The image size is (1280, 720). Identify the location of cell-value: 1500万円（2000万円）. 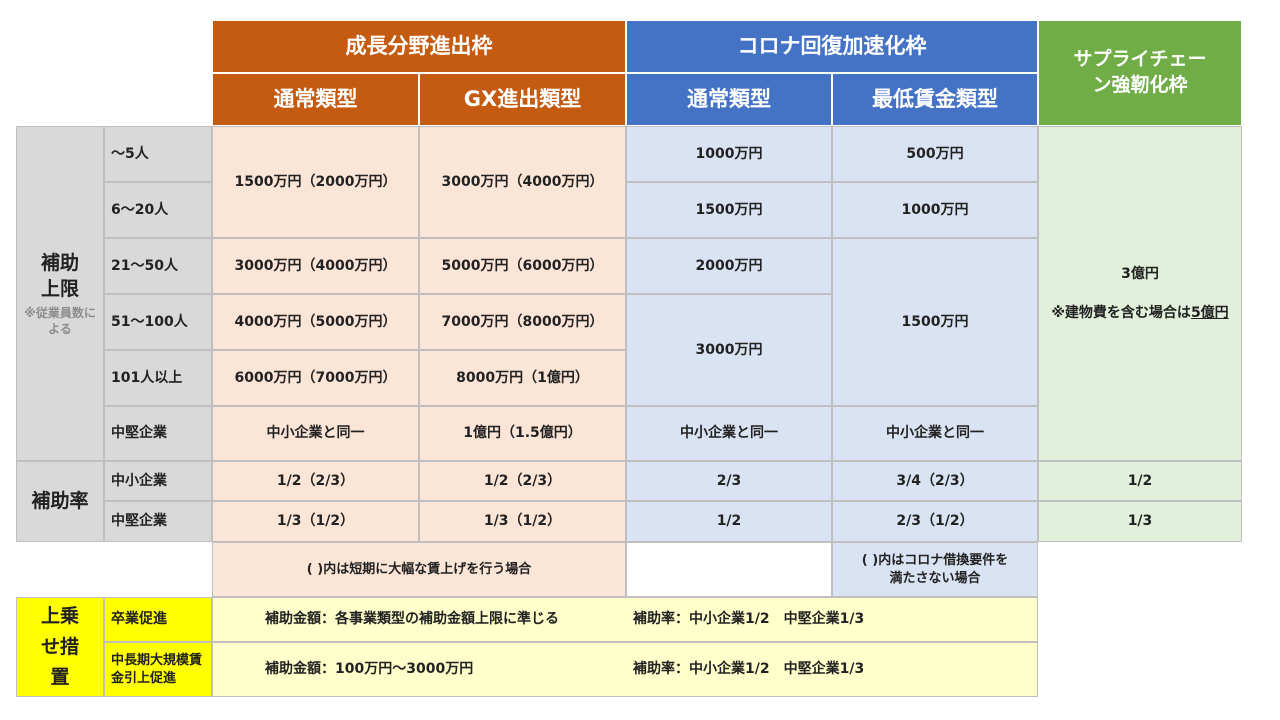
(315, 181).